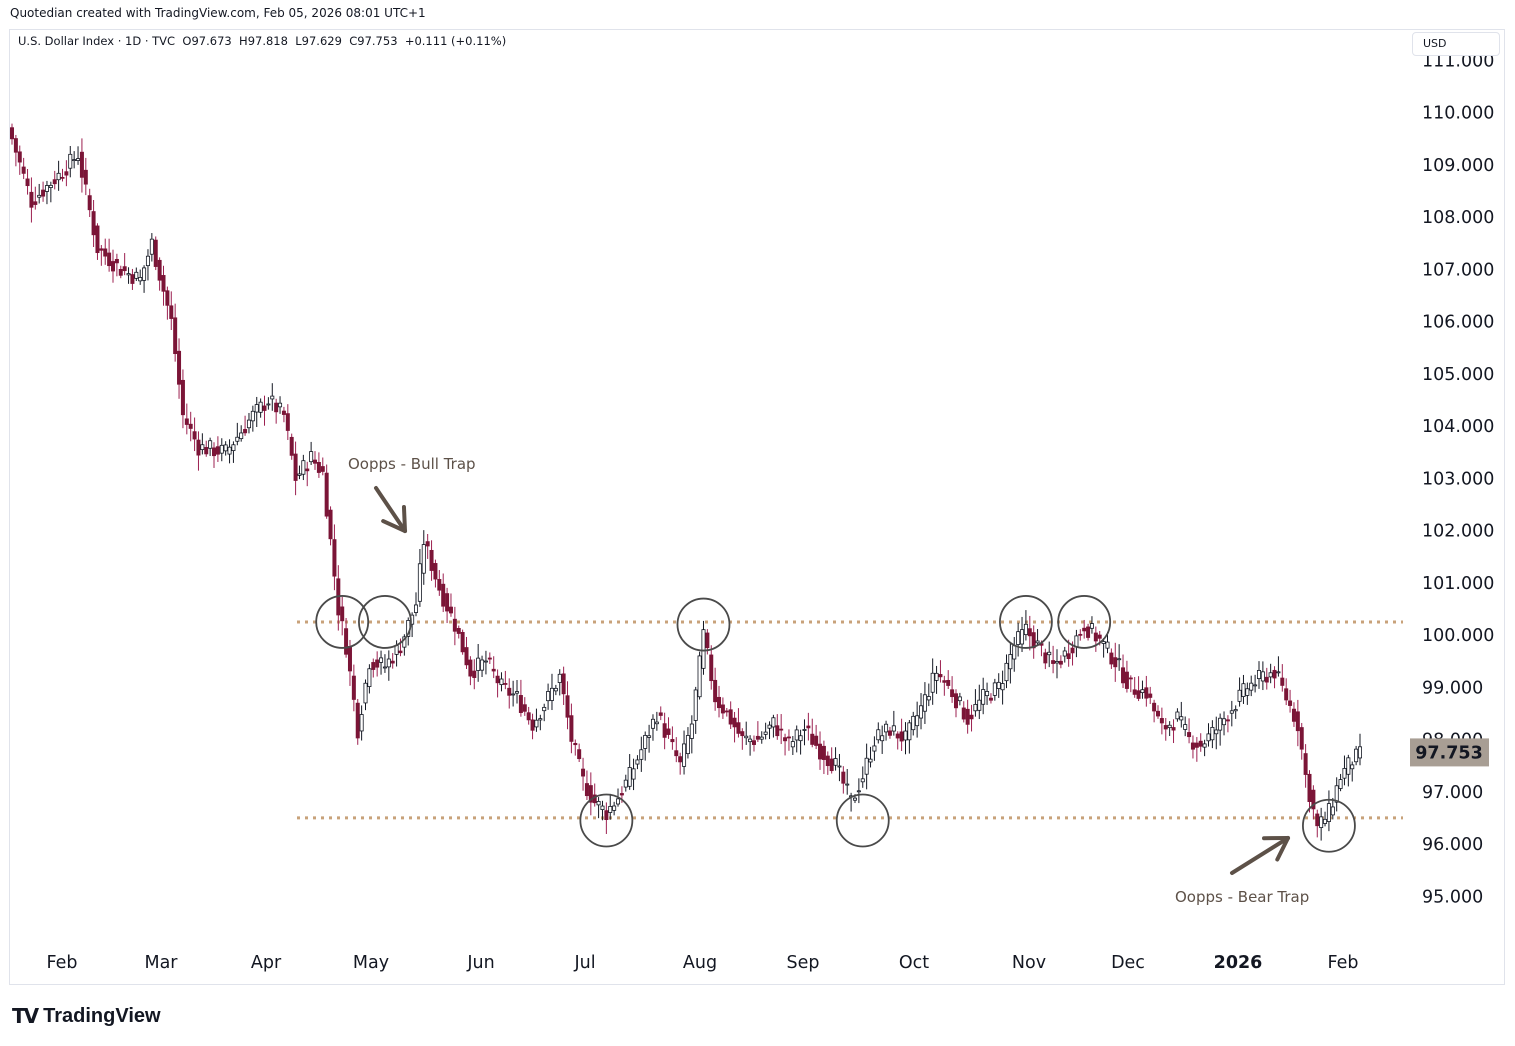 The image size is (1515, 1046). What do you see at coordinates (1456, 44) in the screenshot?
I see `currency-button: USD` at bounding box center [1456, 44].